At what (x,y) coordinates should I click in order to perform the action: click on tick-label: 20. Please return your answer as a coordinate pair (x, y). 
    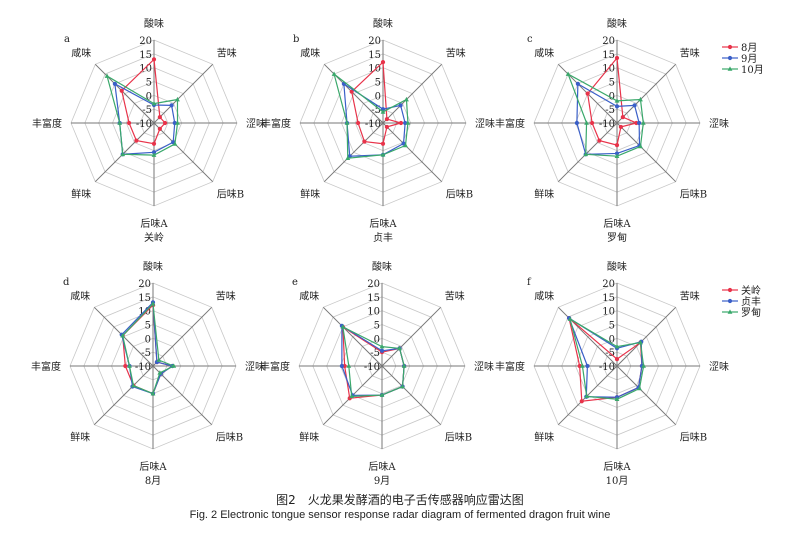
    Looking at the image, I should click on (374, 41).